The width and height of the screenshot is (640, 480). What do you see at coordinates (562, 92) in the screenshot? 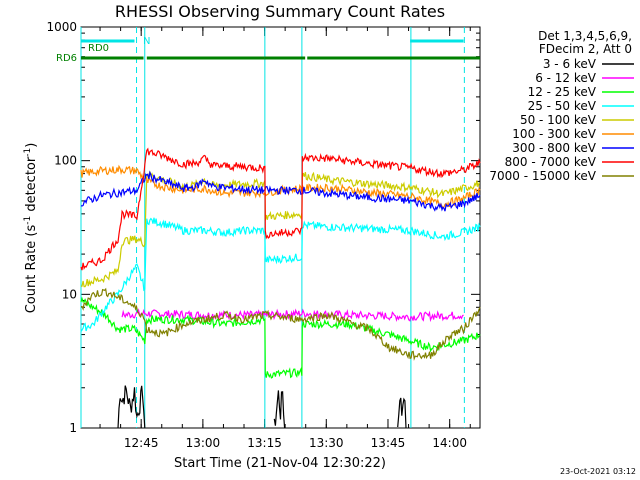
I see `legend-entry-label: 12 - 25 keV` at bounding box center [562, 92].